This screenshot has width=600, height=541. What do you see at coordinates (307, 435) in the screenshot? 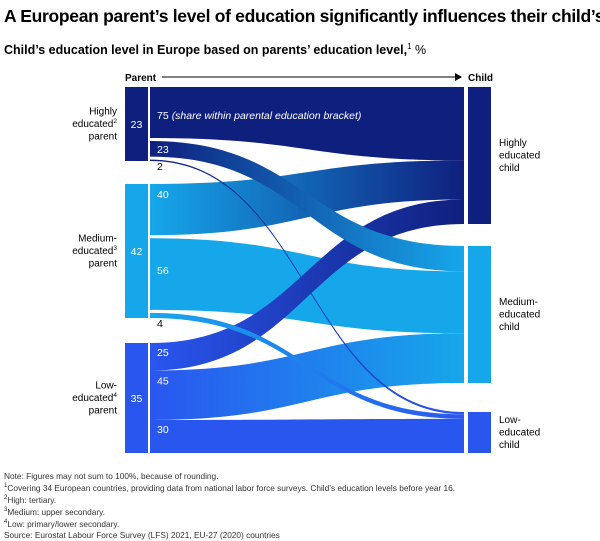
I see `flow-low-to-low` at bounding box center [307, 435].